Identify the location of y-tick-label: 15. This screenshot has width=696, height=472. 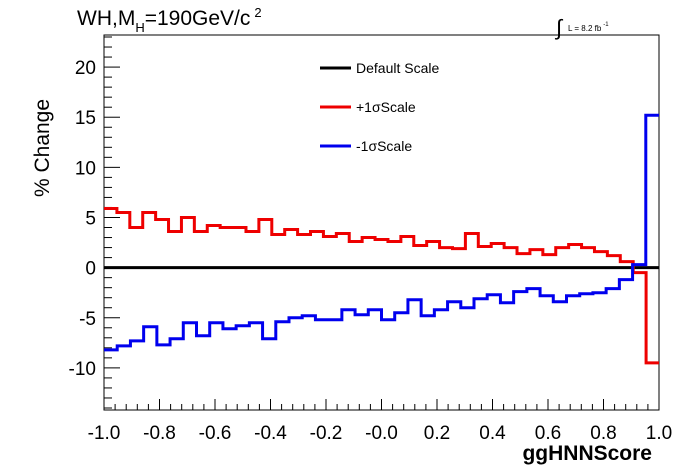
(85, 118).